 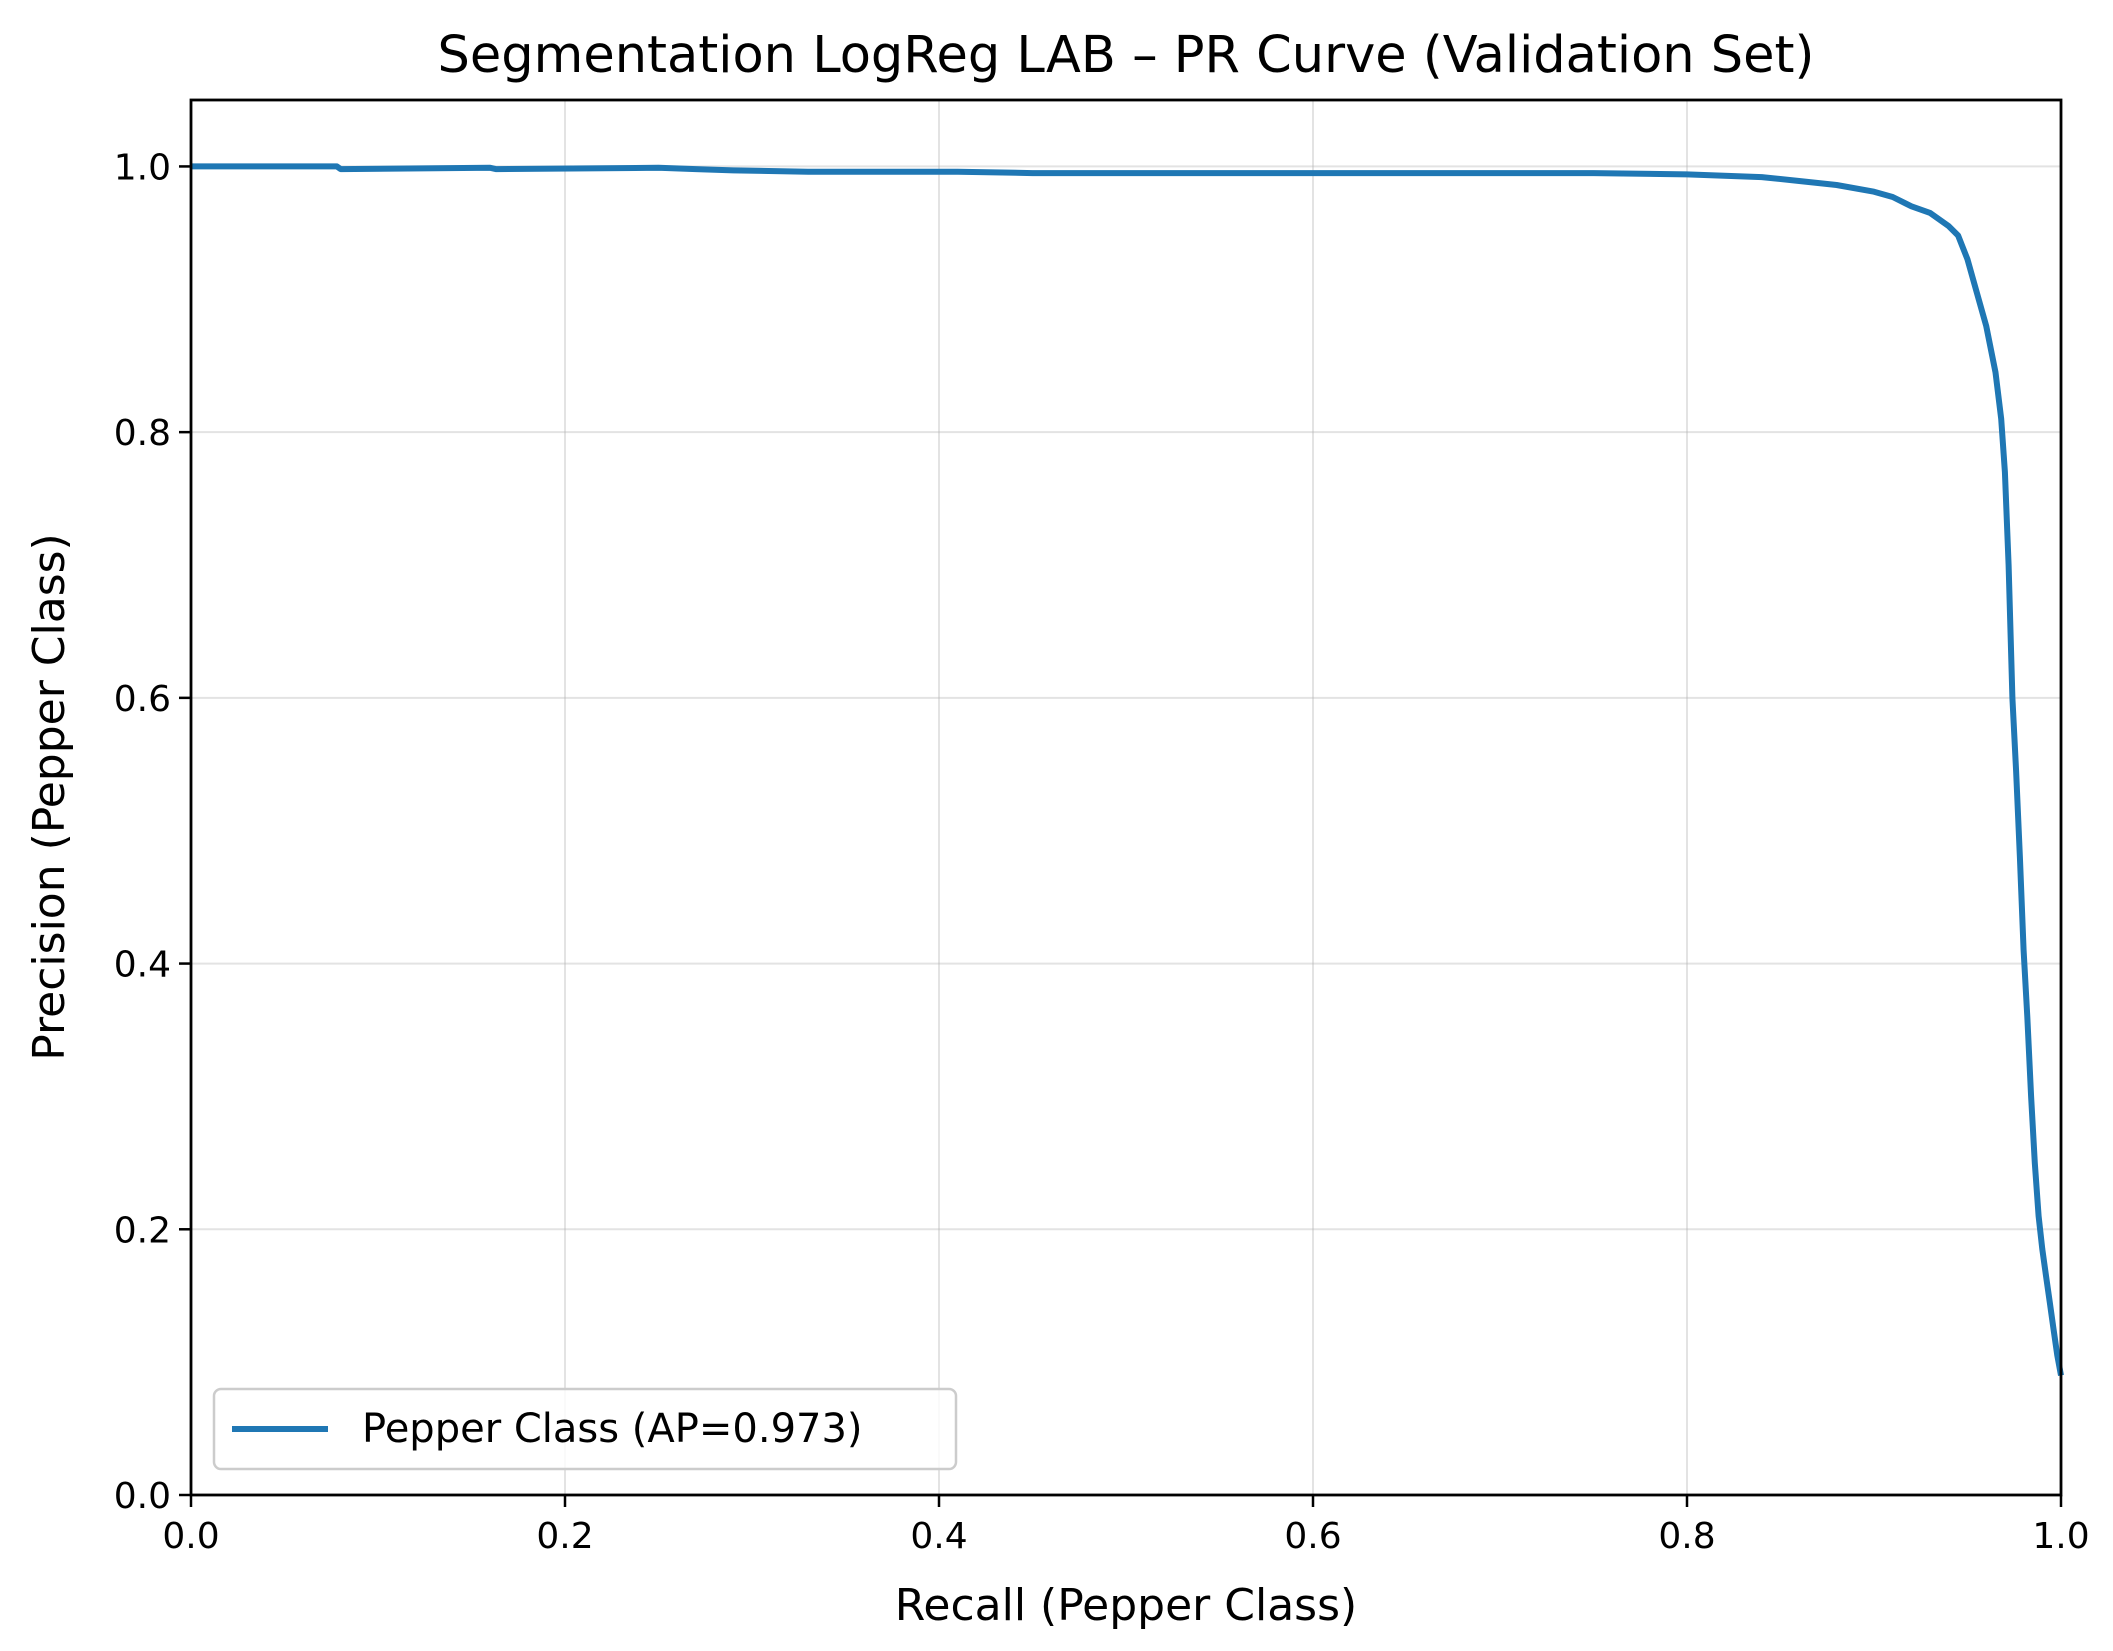 What do you see at coordinates (142, 167) in the screenshot?
I see `y-tick-label: 1.0` at bounding box center [142, 167].